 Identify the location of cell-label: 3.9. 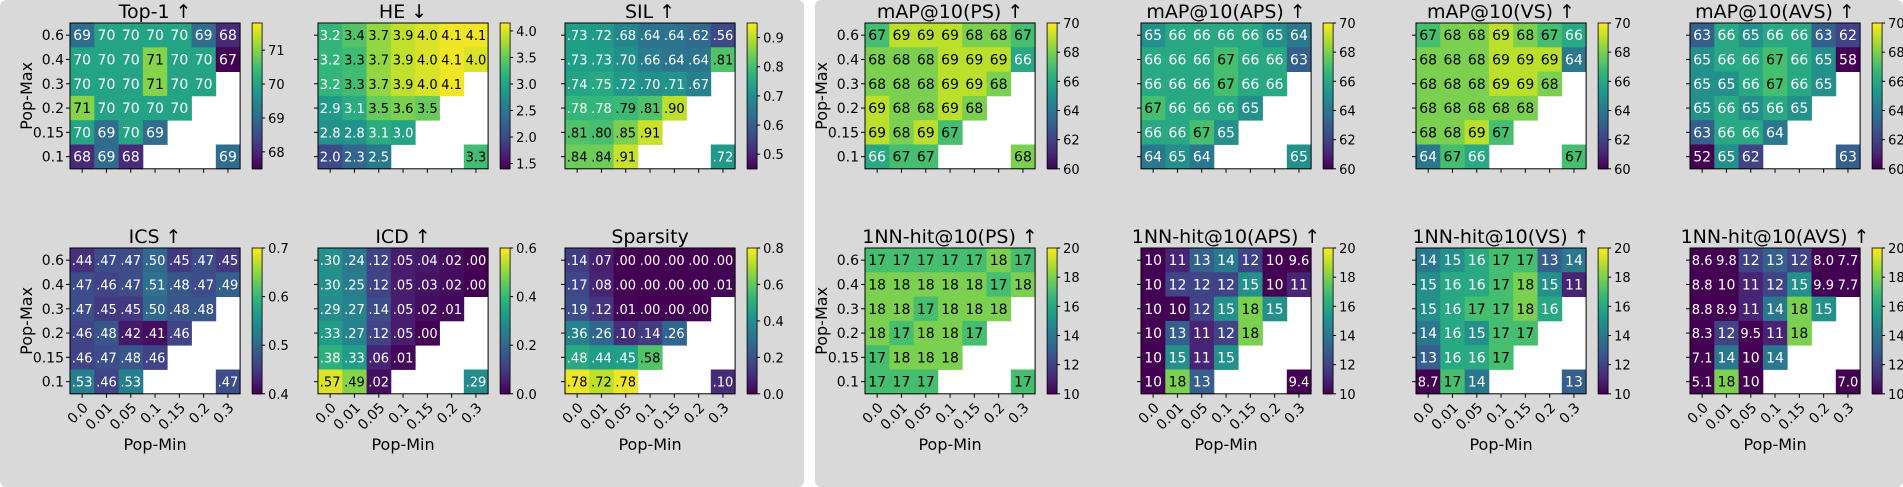
(403, 36).